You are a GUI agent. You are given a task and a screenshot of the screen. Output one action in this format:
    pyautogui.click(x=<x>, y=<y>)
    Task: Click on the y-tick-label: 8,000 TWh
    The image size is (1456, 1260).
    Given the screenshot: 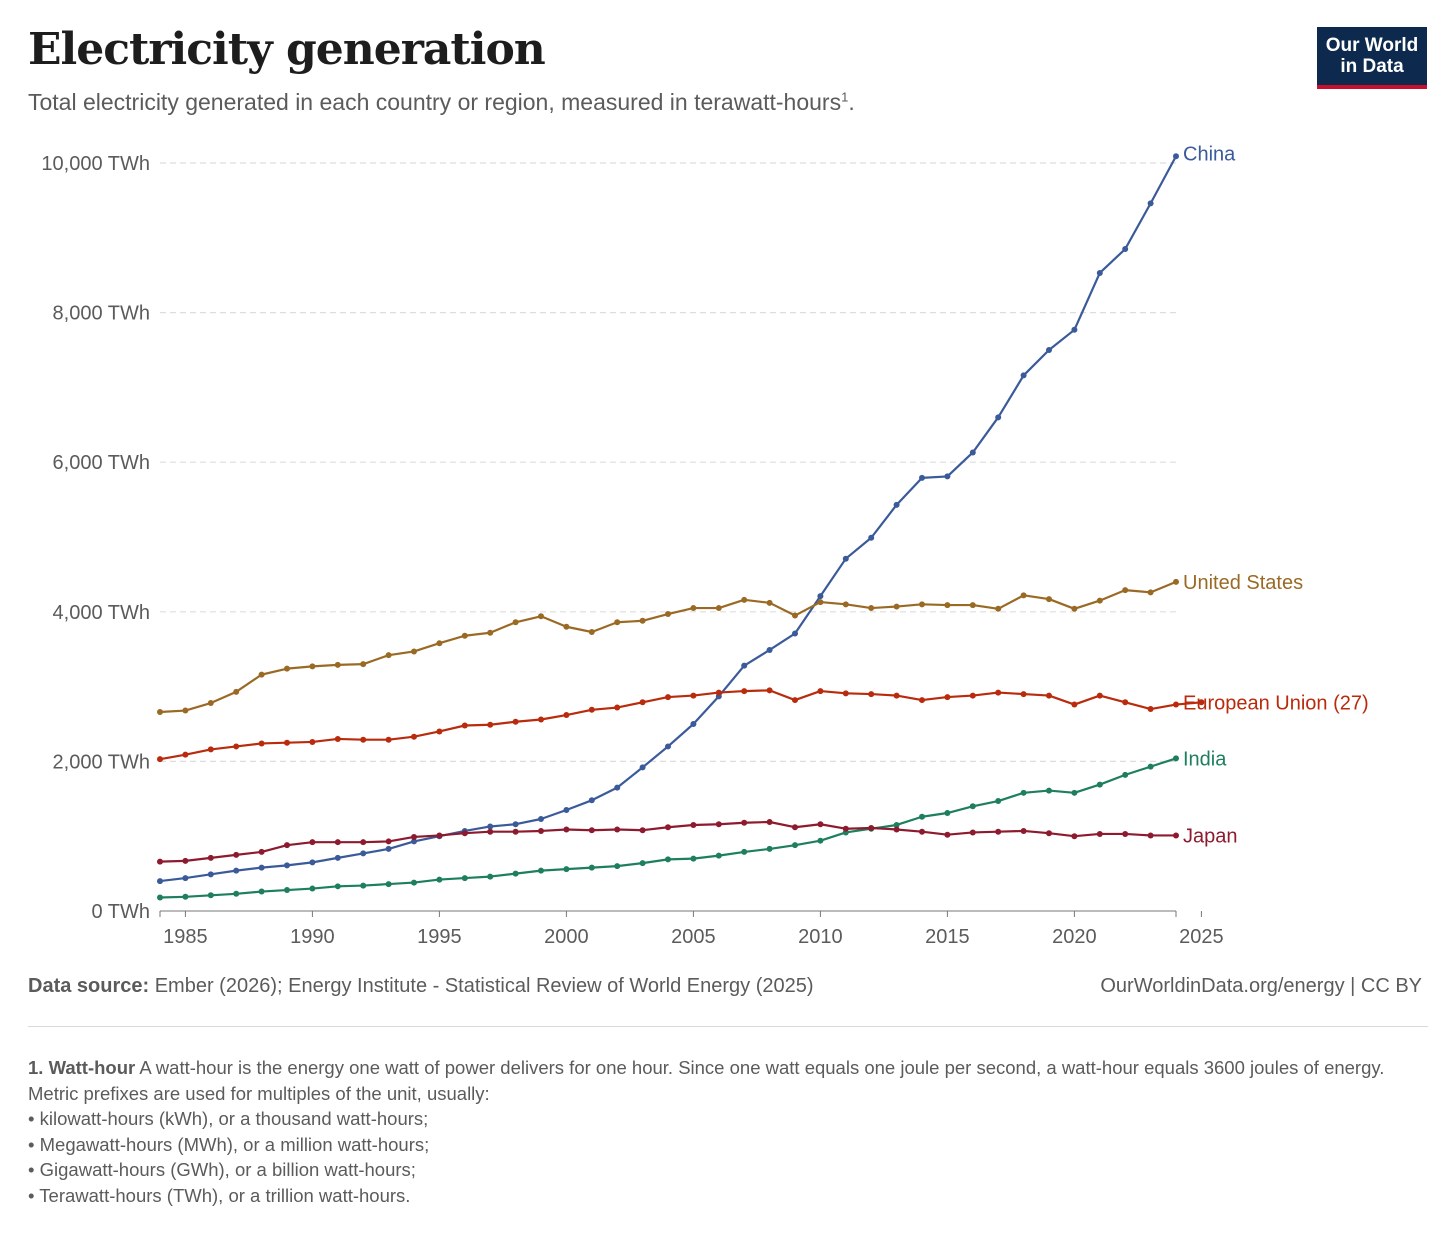 What is the action you would take?
    pyautogui.click(x=101, y=314)
    